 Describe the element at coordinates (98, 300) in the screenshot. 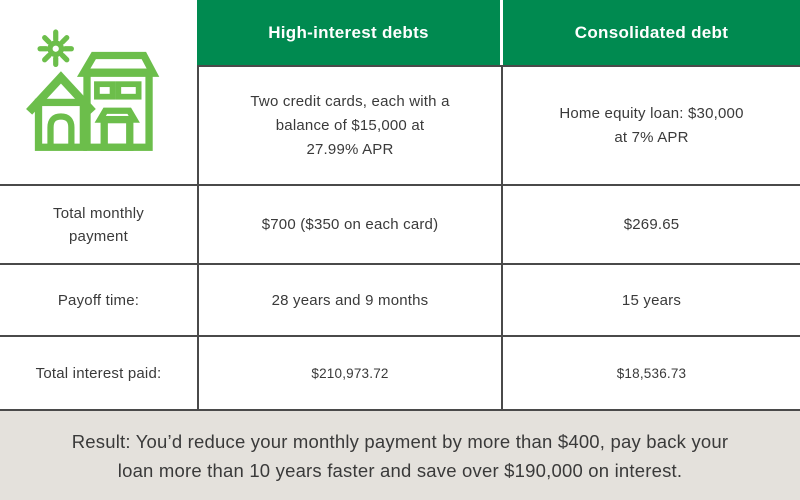

I see `row-label-payoff-time: Payoff time:` at that location.